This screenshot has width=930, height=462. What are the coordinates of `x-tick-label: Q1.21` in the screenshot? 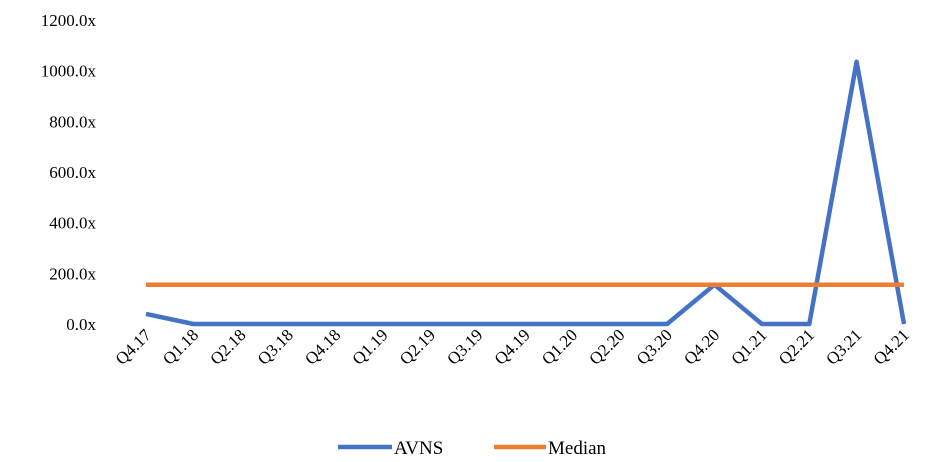 It's located at (749, 346).